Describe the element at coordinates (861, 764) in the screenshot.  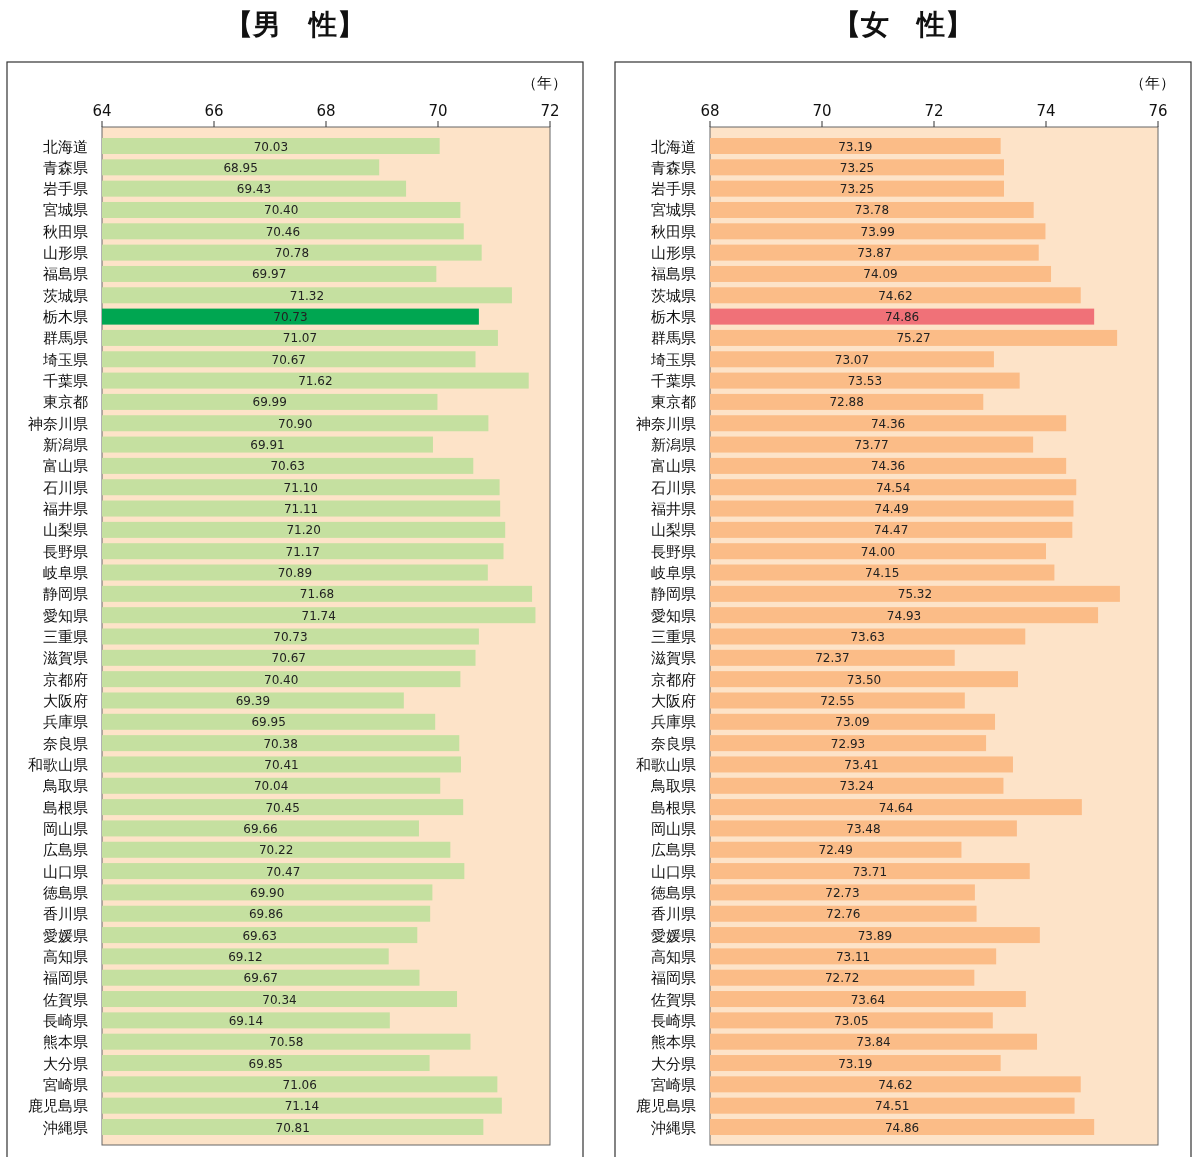
I see `data-label: 73.41` at that location.